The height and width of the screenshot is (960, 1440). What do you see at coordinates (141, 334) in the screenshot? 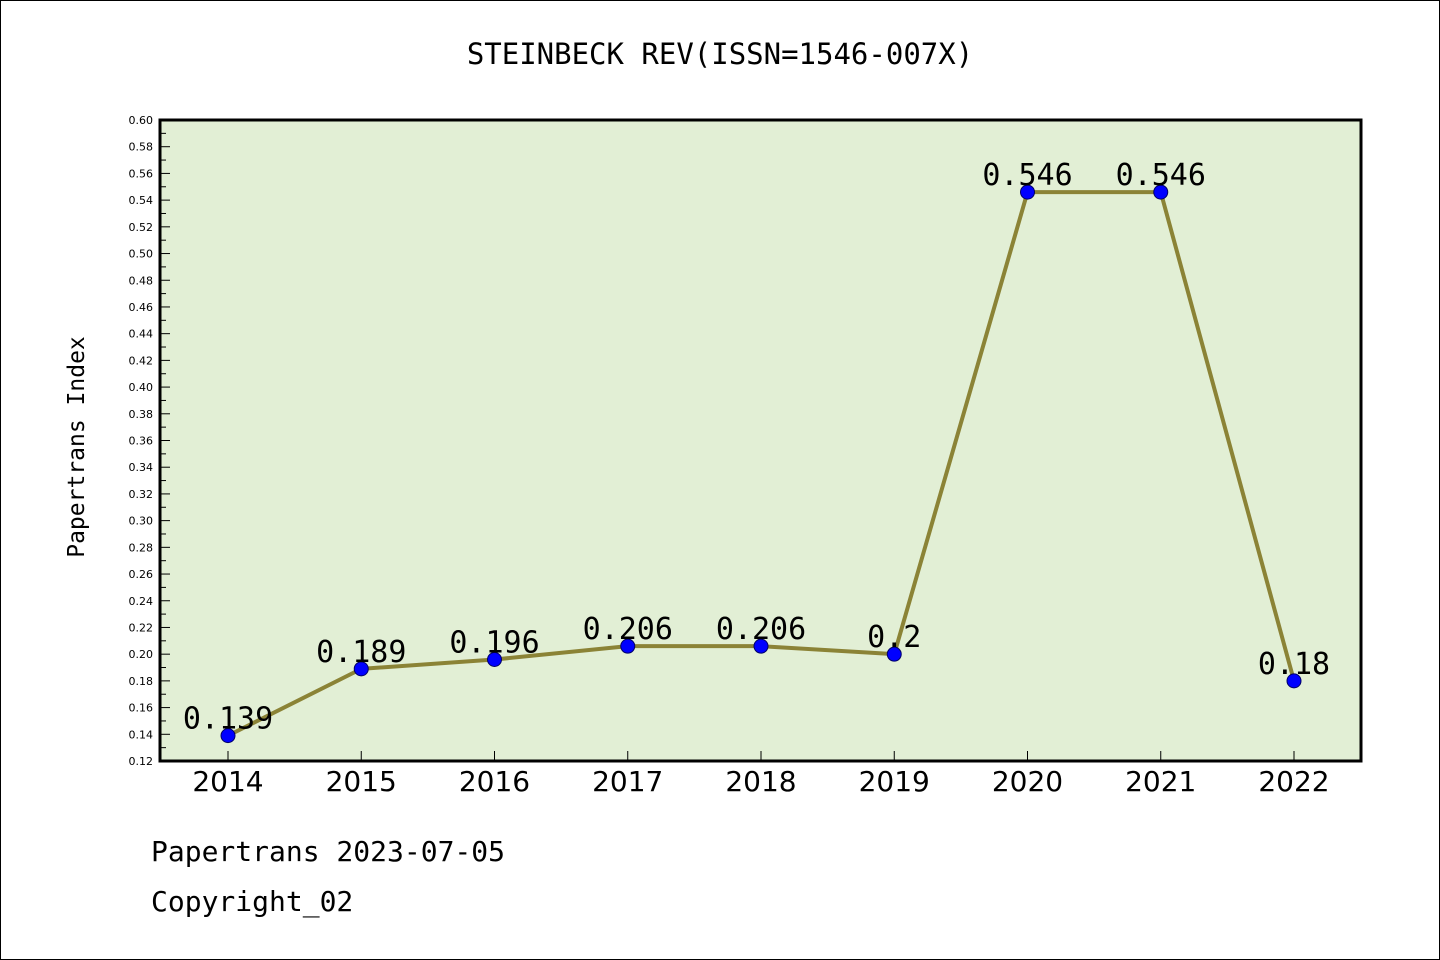
I see `y-tick-label: 0.44` at bounding box center [141, 334].